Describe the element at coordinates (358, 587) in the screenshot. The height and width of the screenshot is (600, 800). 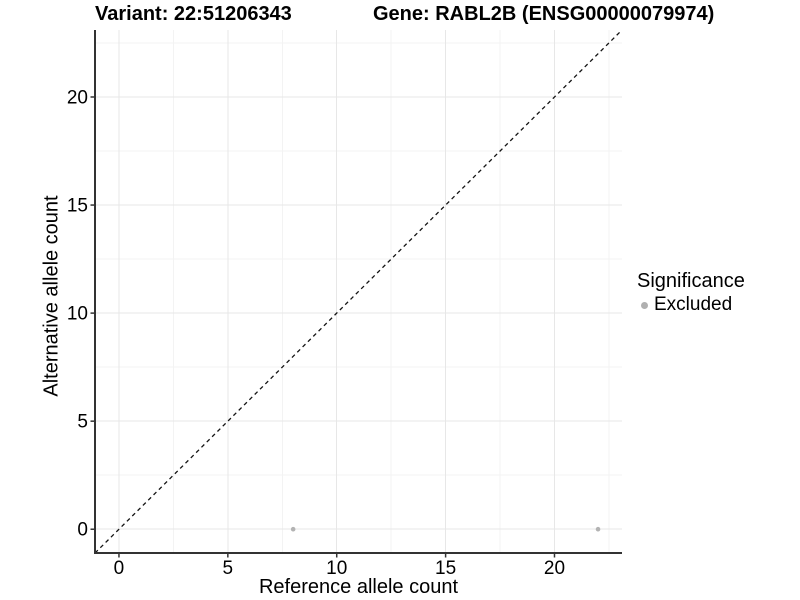
I see `x-axis-label: Reference allele count` at that location.